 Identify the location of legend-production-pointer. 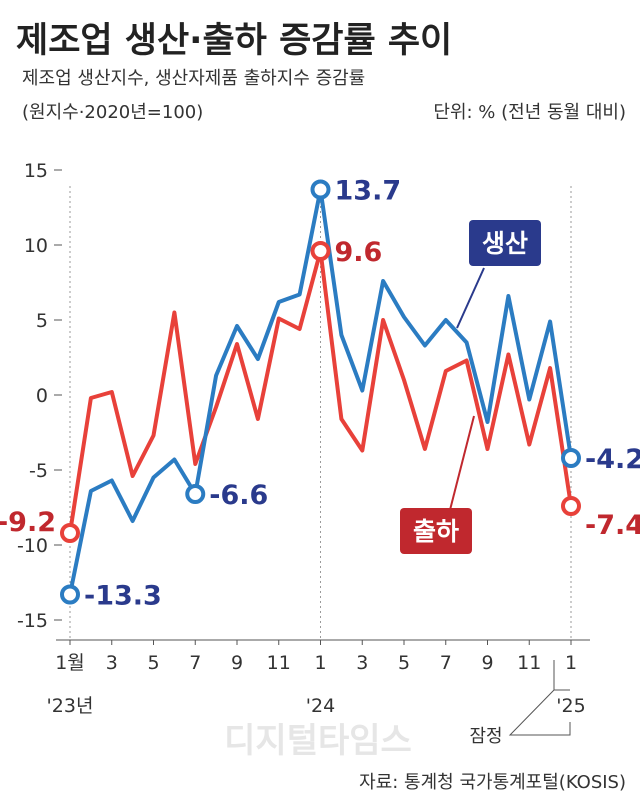
(470, 298).